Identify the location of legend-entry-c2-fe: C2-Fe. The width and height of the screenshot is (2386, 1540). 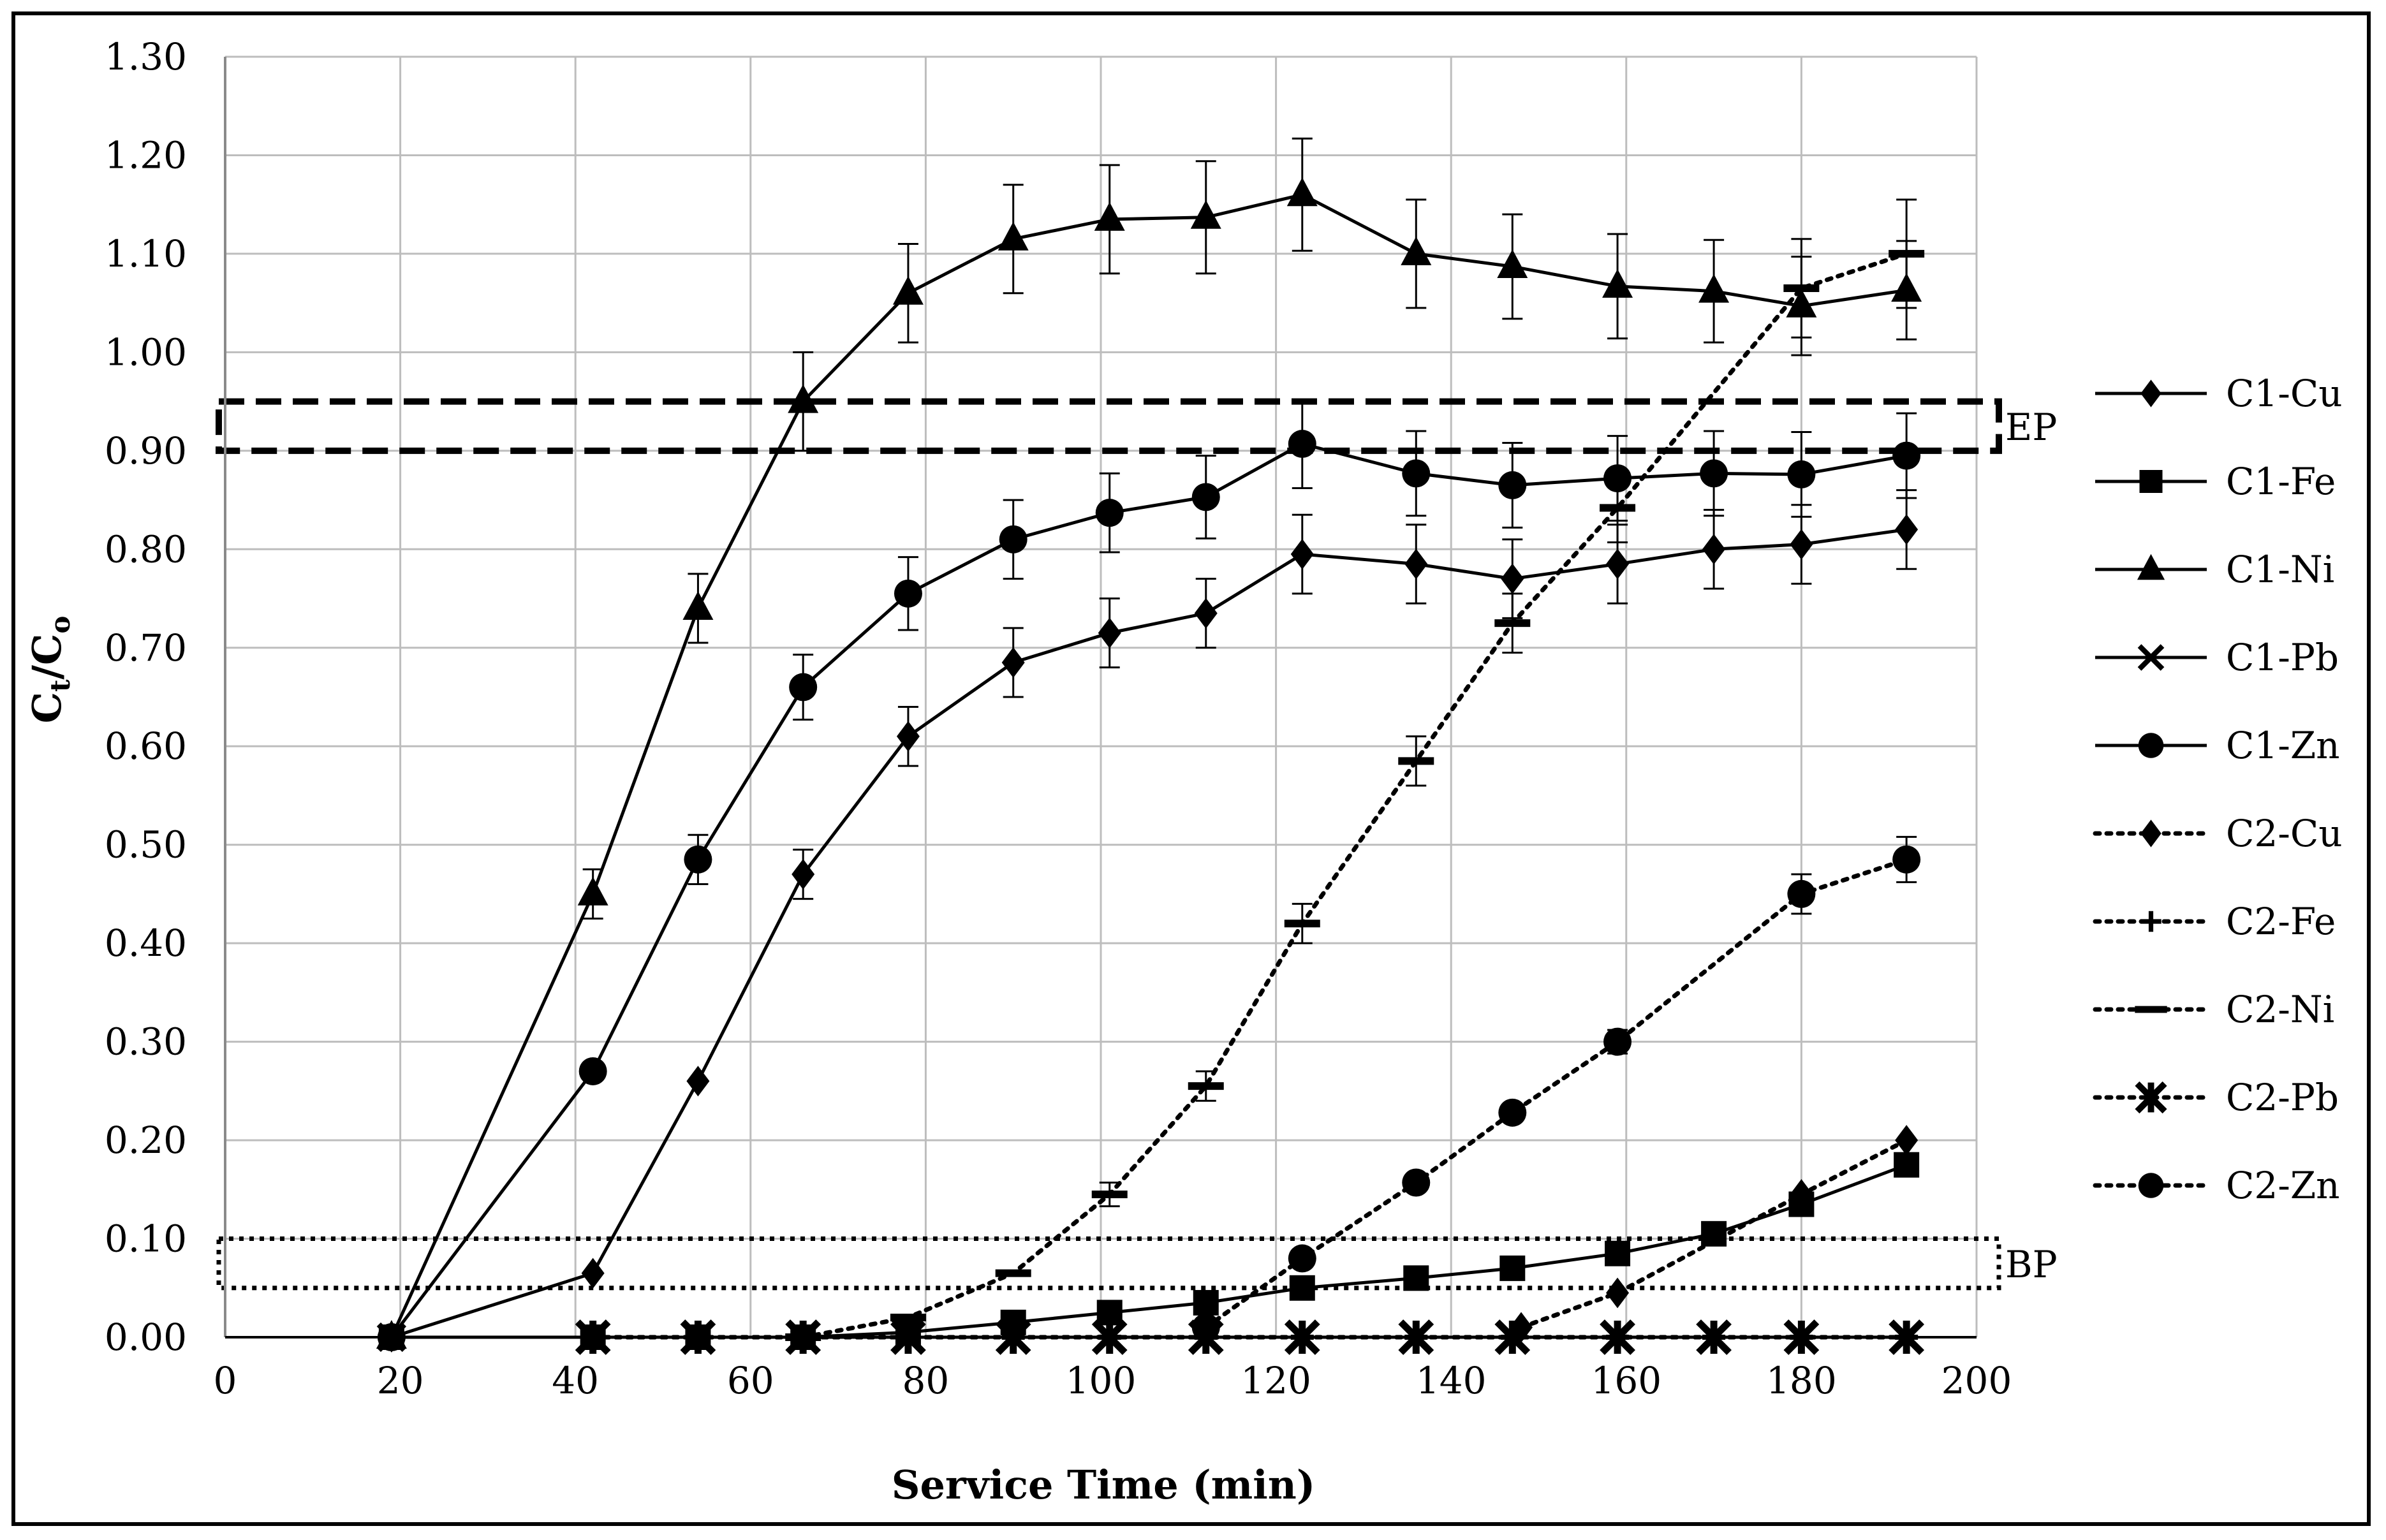
(2215, 921).